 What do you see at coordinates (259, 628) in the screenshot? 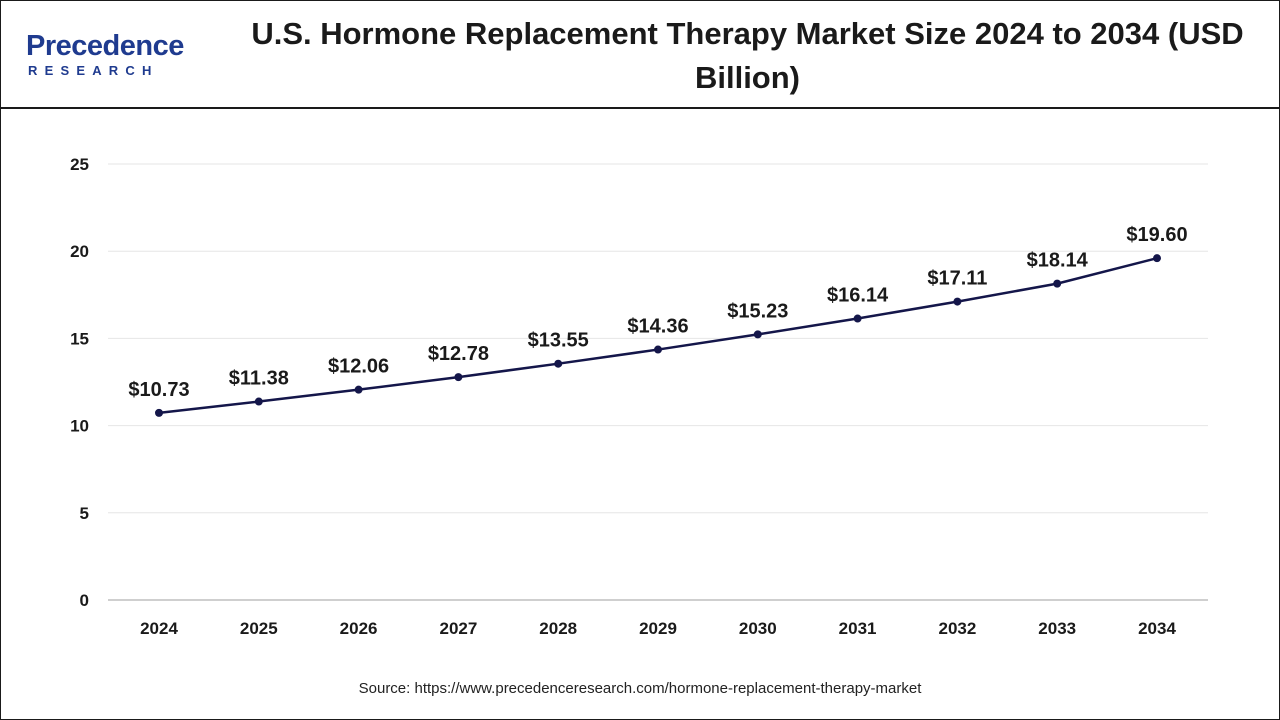
I see `x-tick-label: 2025` at bounding box center [259, 628].